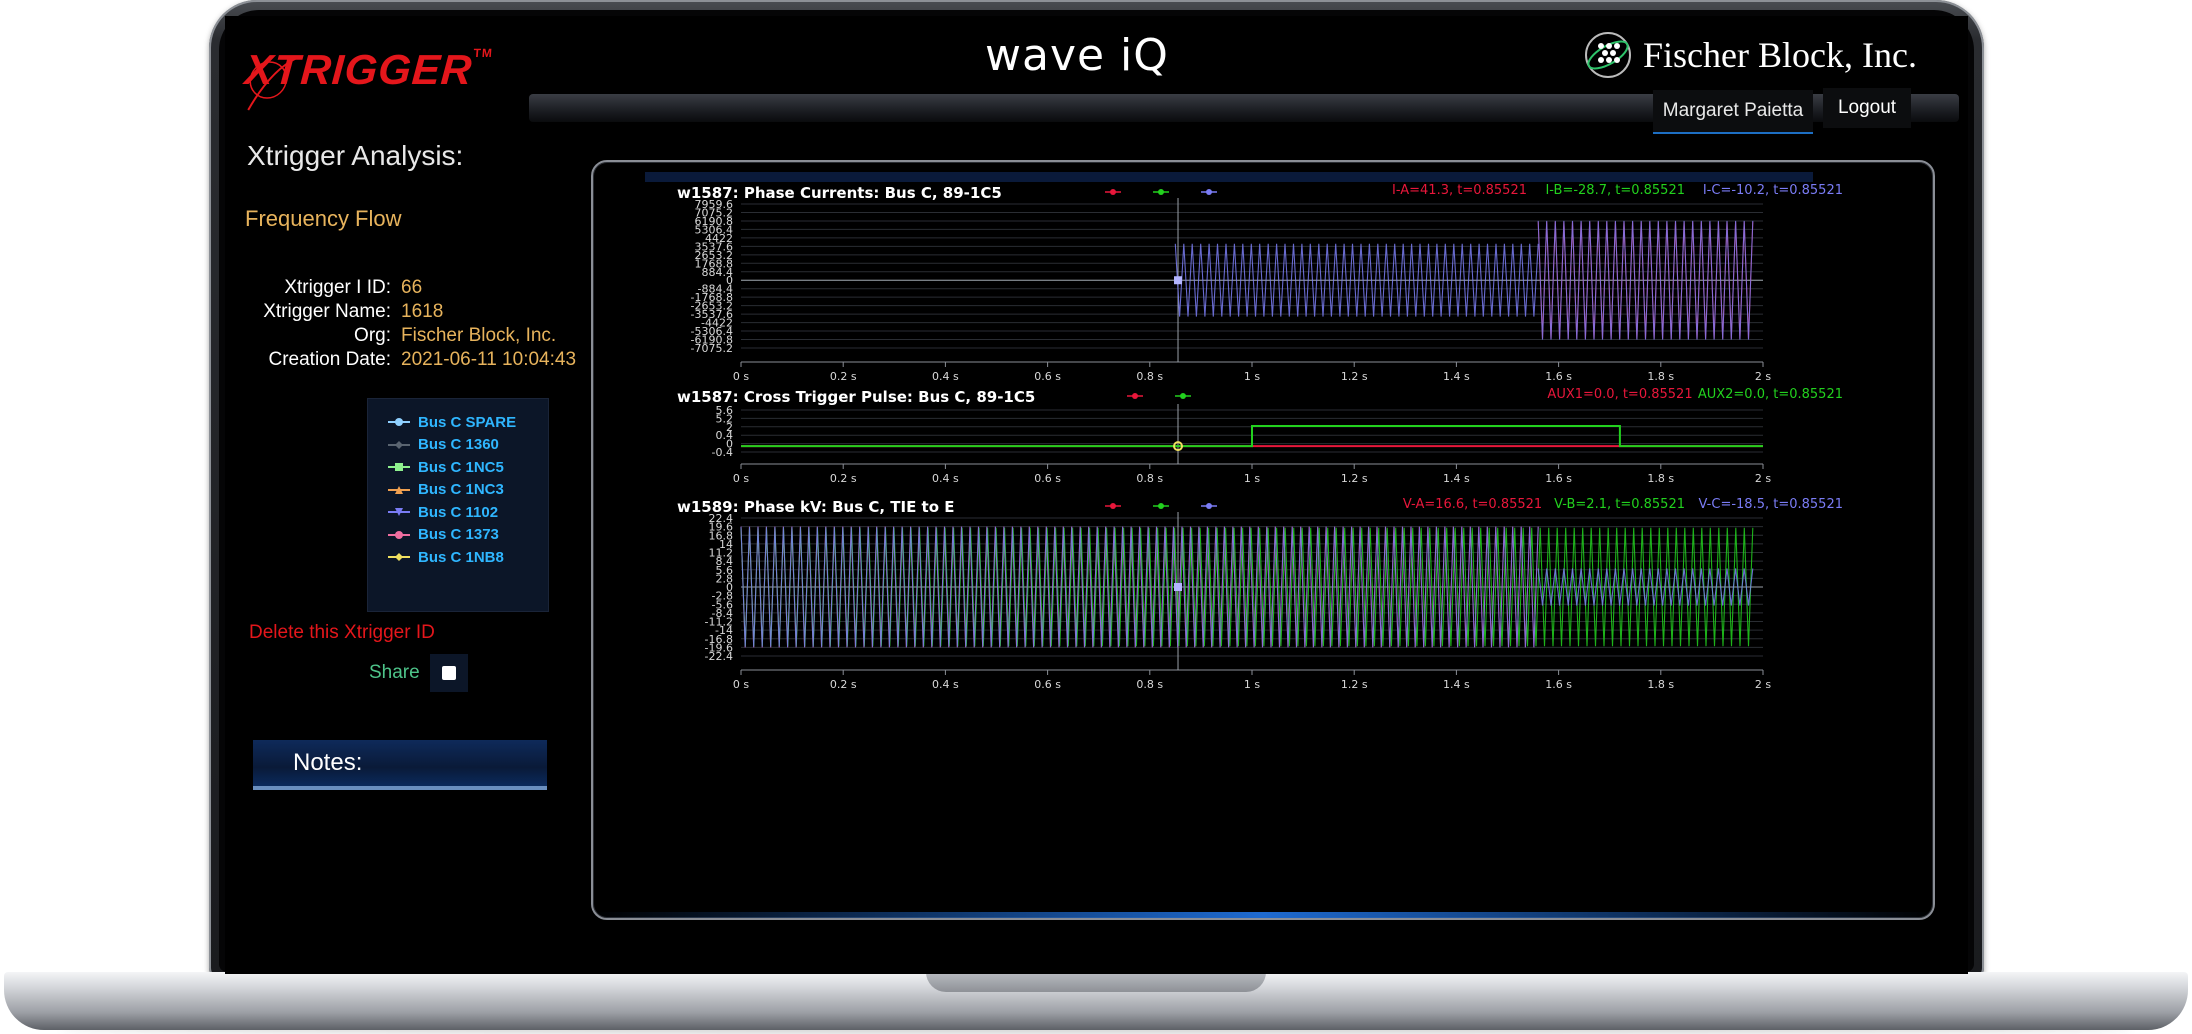  What do you see at coordinates (394, 672) in the screenshot?
I see `share-label: Share` at bounding box center [394, 672].